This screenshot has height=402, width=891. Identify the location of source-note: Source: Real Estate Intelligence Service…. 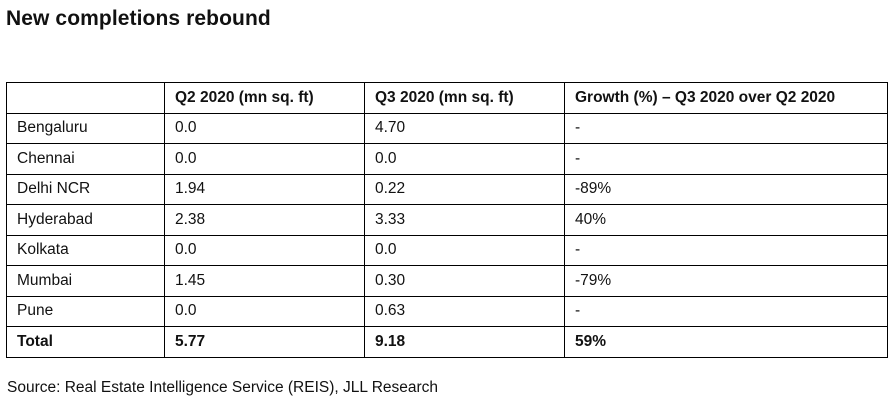
(223, 387).